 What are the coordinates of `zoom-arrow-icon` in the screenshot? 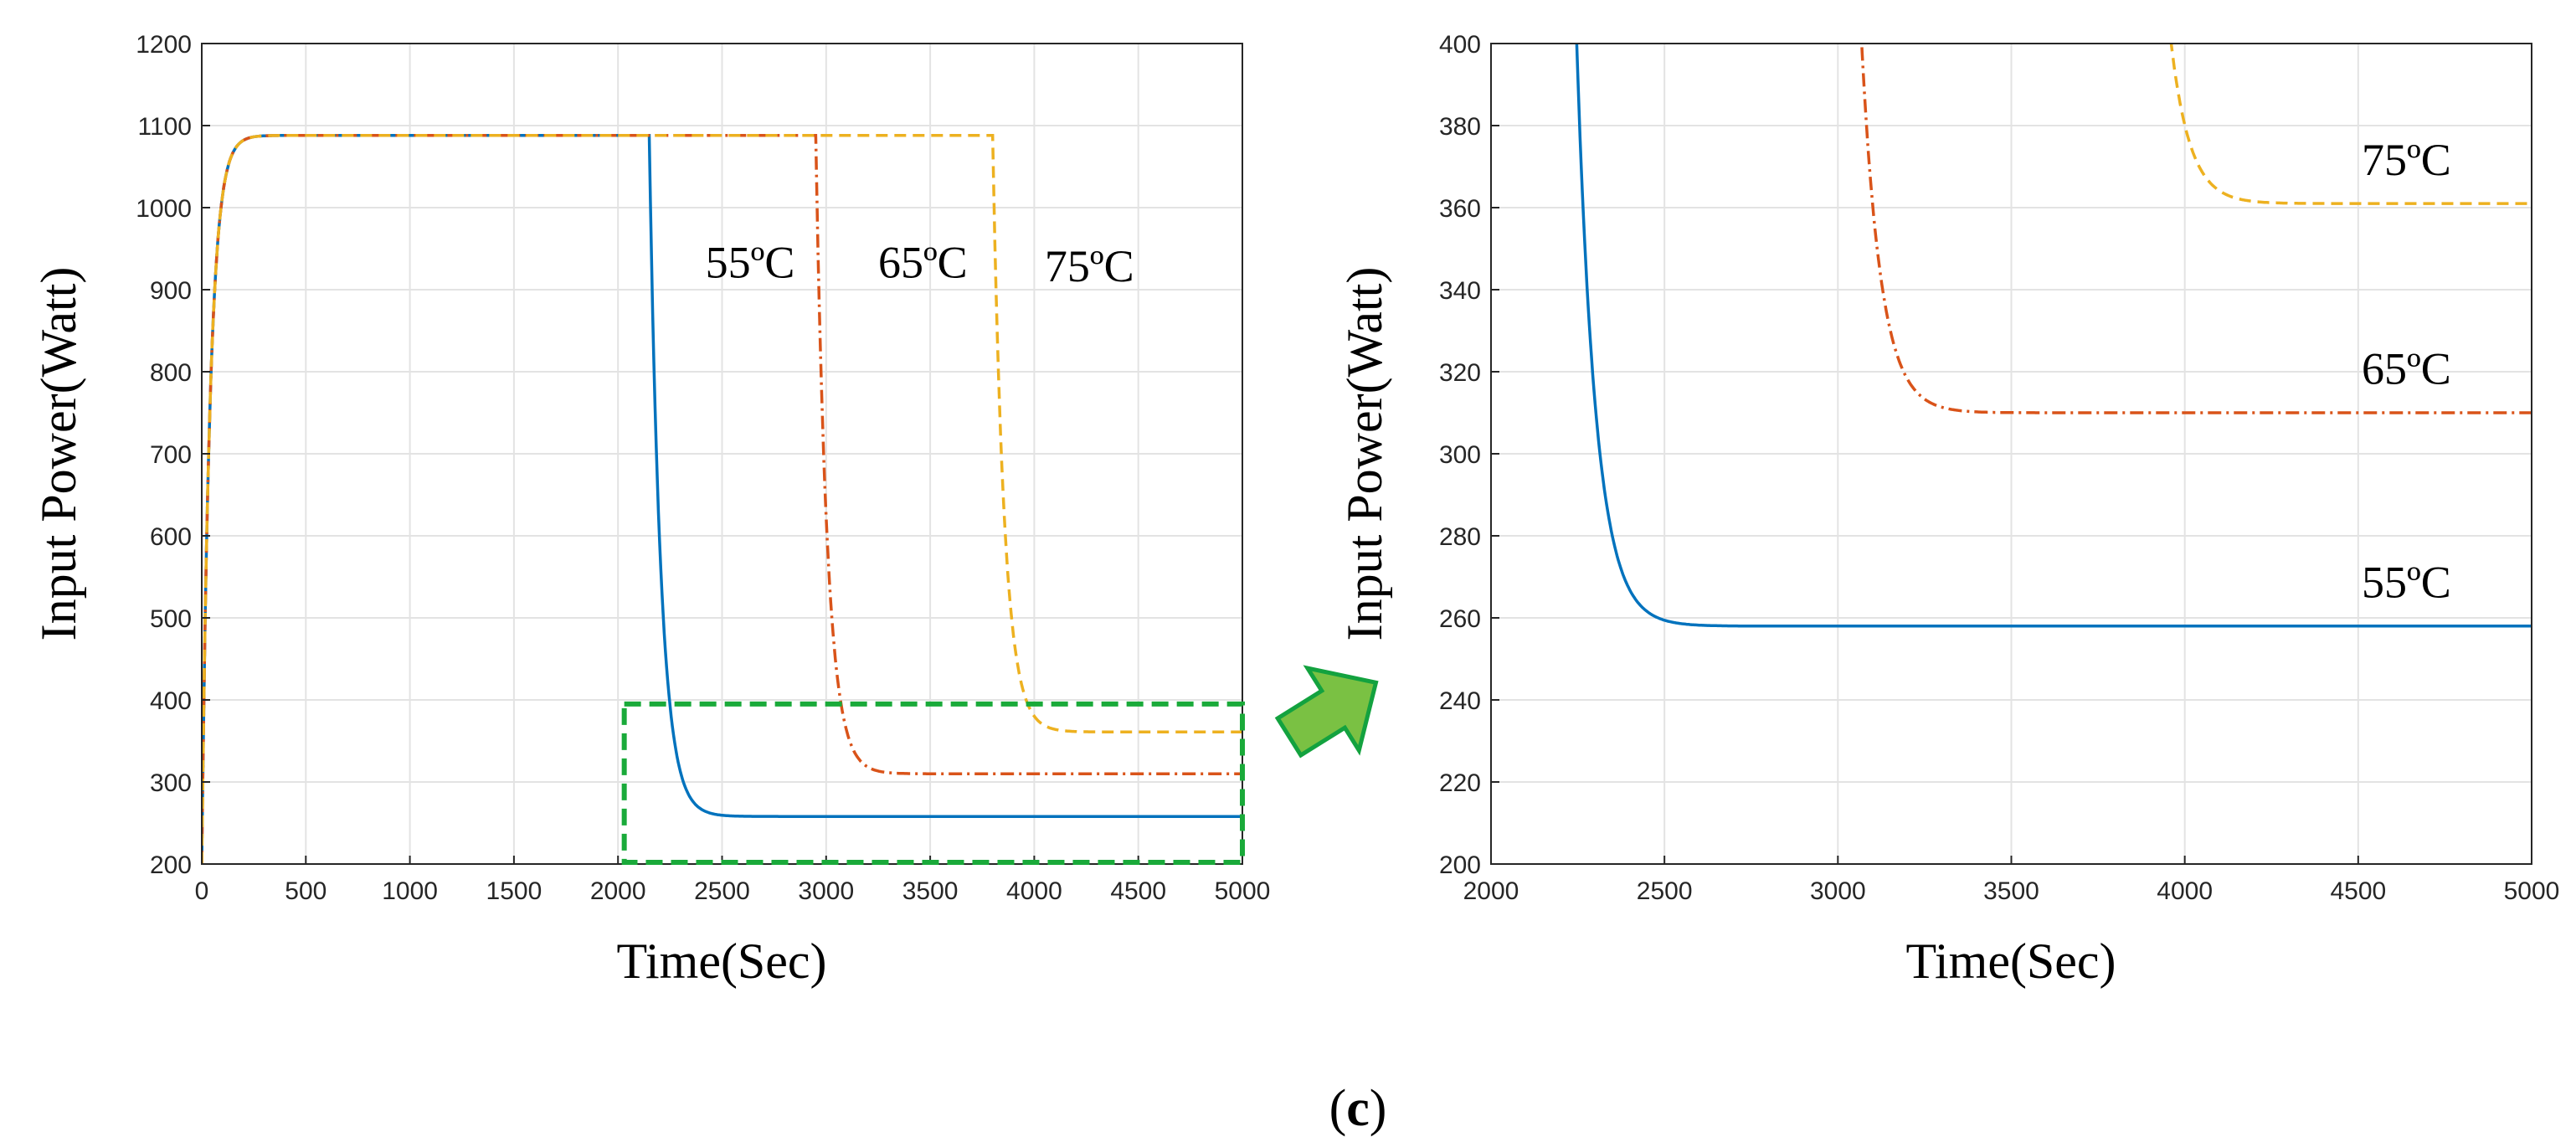 It's located at (1326, 712).